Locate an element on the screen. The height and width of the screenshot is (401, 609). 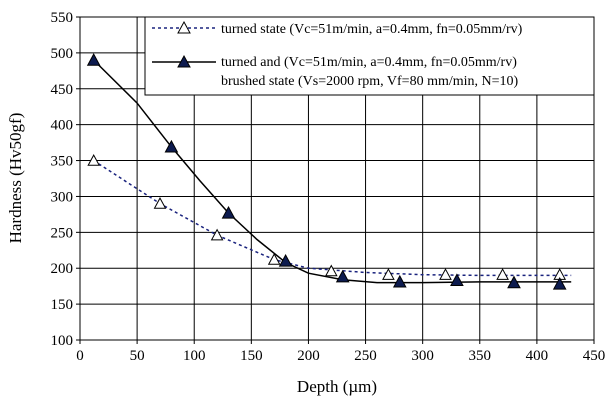
y-tick-label: 200 is located at coordinates (62, 269).